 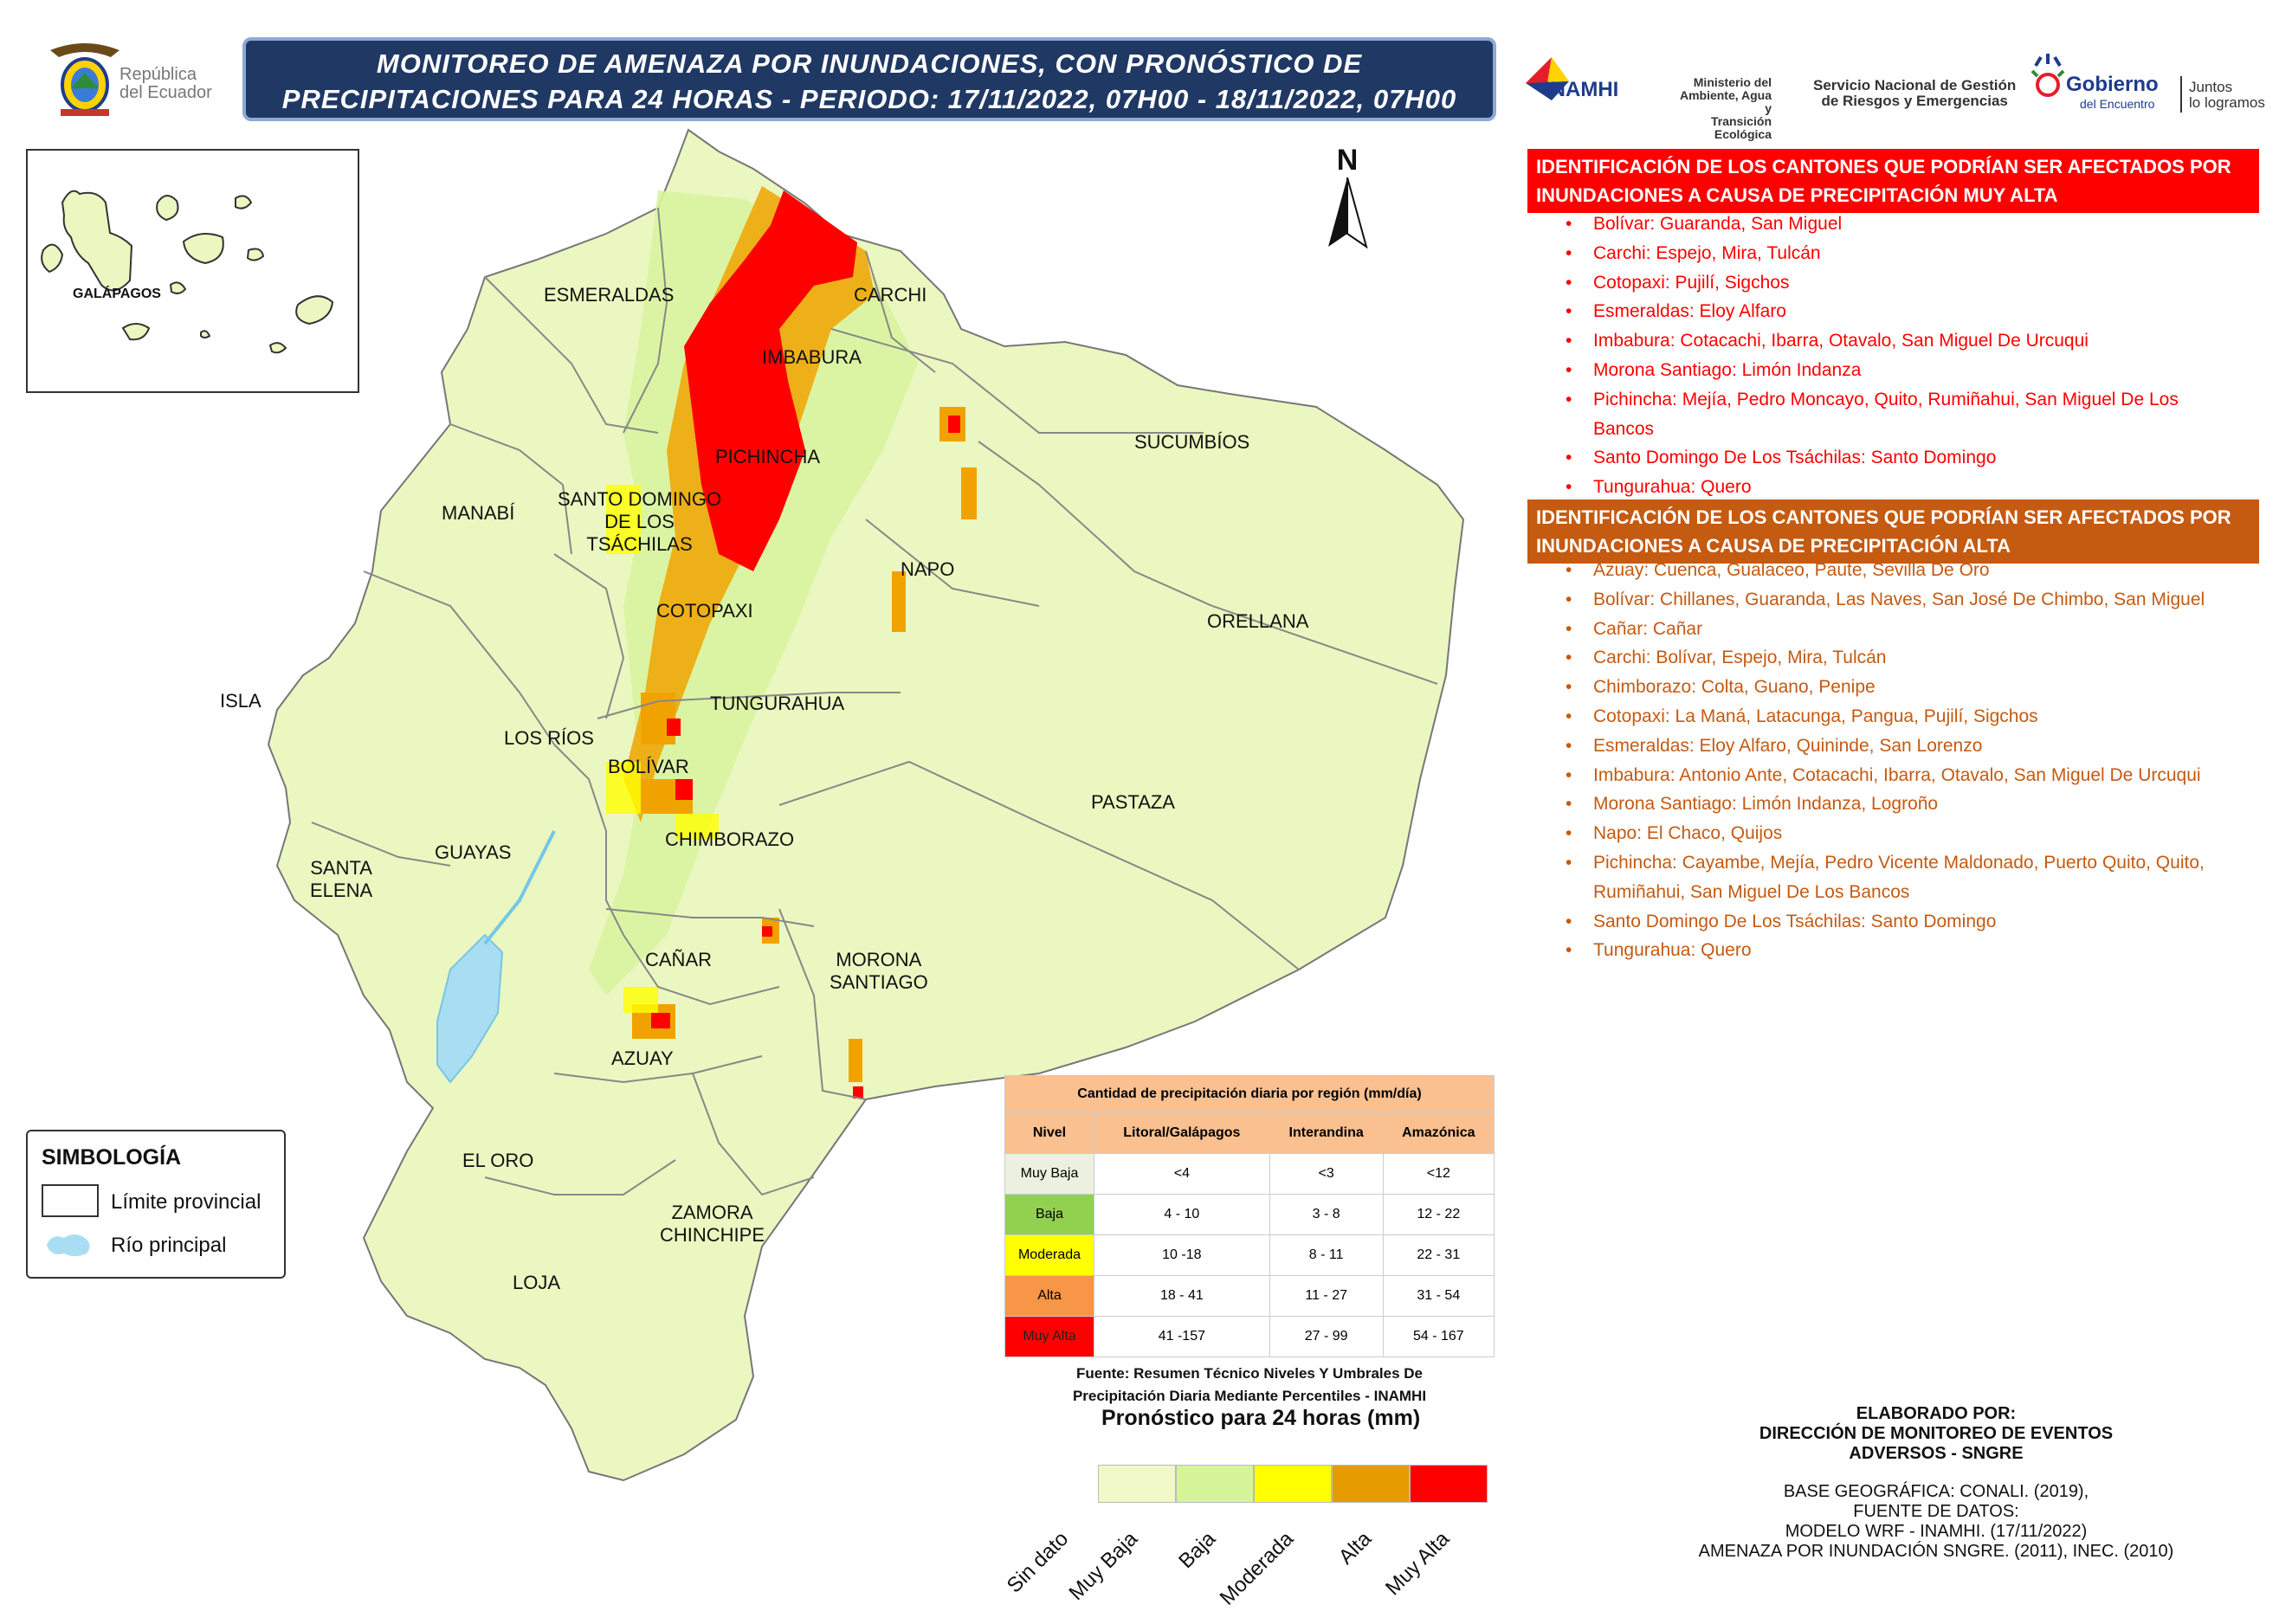 What do you see at coordinates (1915, 85) in the screenshot?
I see `sngre-line-1: Servicio Nacional de Gestión` at bounding box center [1915, 85].